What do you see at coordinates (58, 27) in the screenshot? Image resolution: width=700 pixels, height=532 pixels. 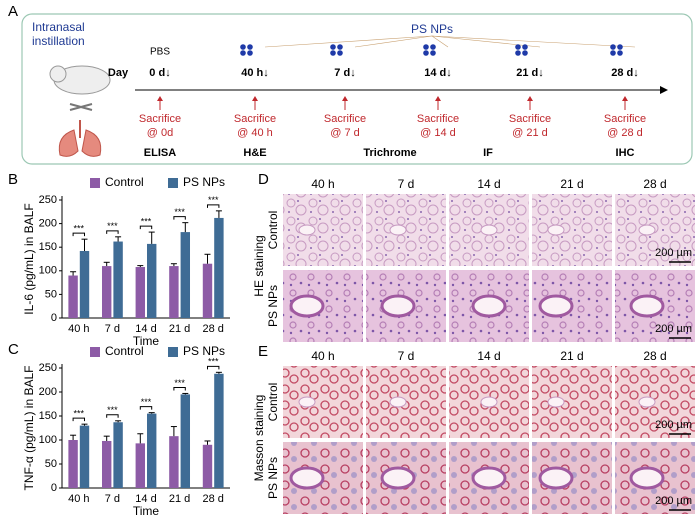 I see `instillation-label: Intranasal` at bounding box center [58, 27].